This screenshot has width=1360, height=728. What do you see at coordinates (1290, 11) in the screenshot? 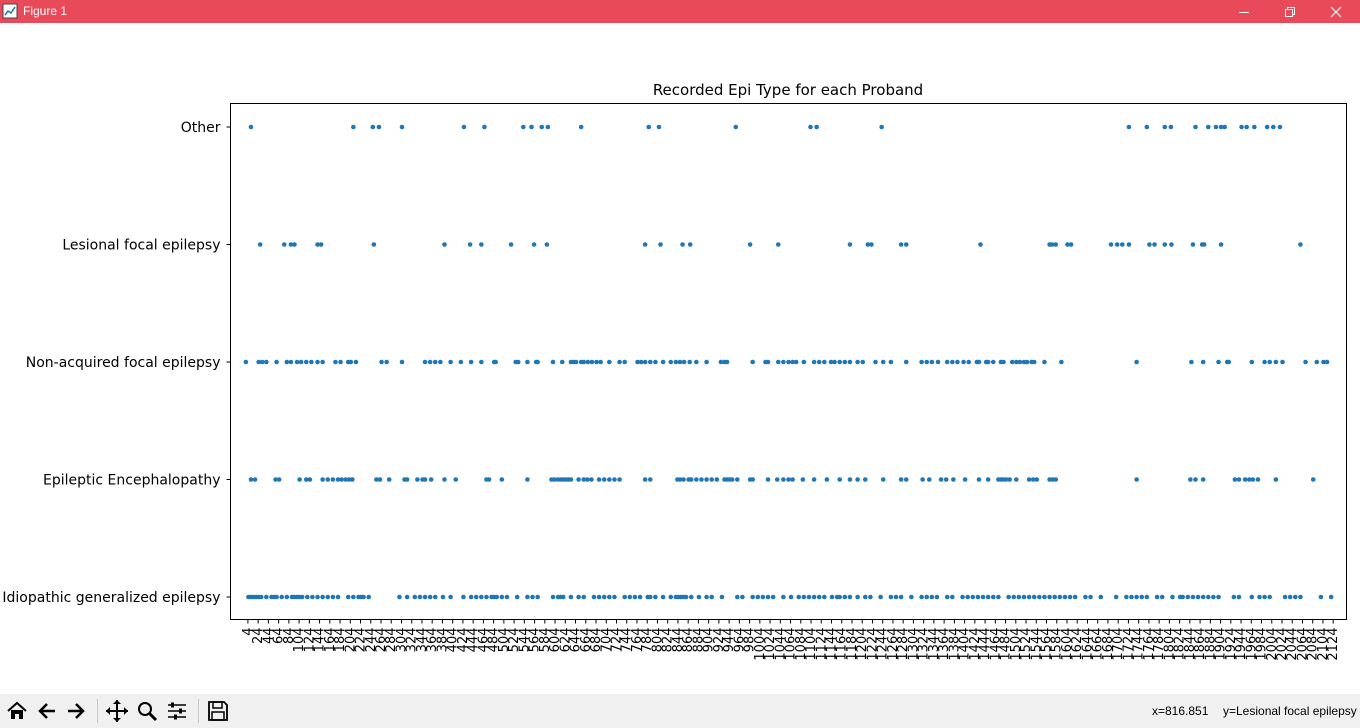
I see `restore-button` at bounding box center [1290, 11].